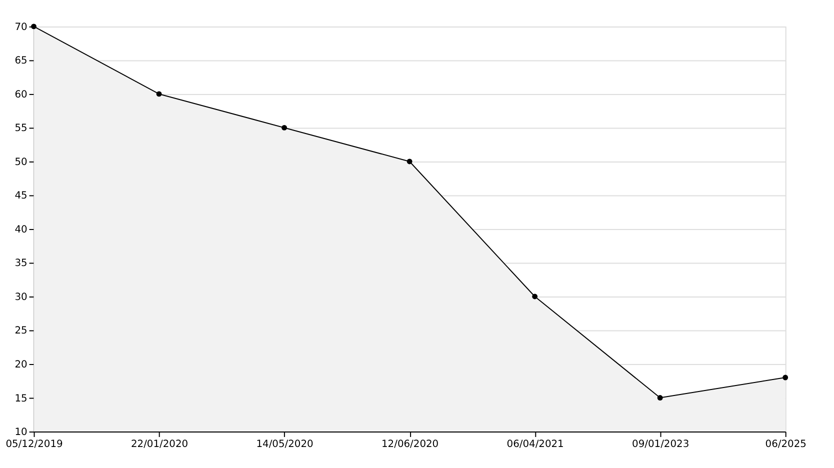 The width and height of the screenshot is (834, 468). Describe the element at coordinates (21, 61) in the screenshot. I see `y-tick-label: 65` at that location.